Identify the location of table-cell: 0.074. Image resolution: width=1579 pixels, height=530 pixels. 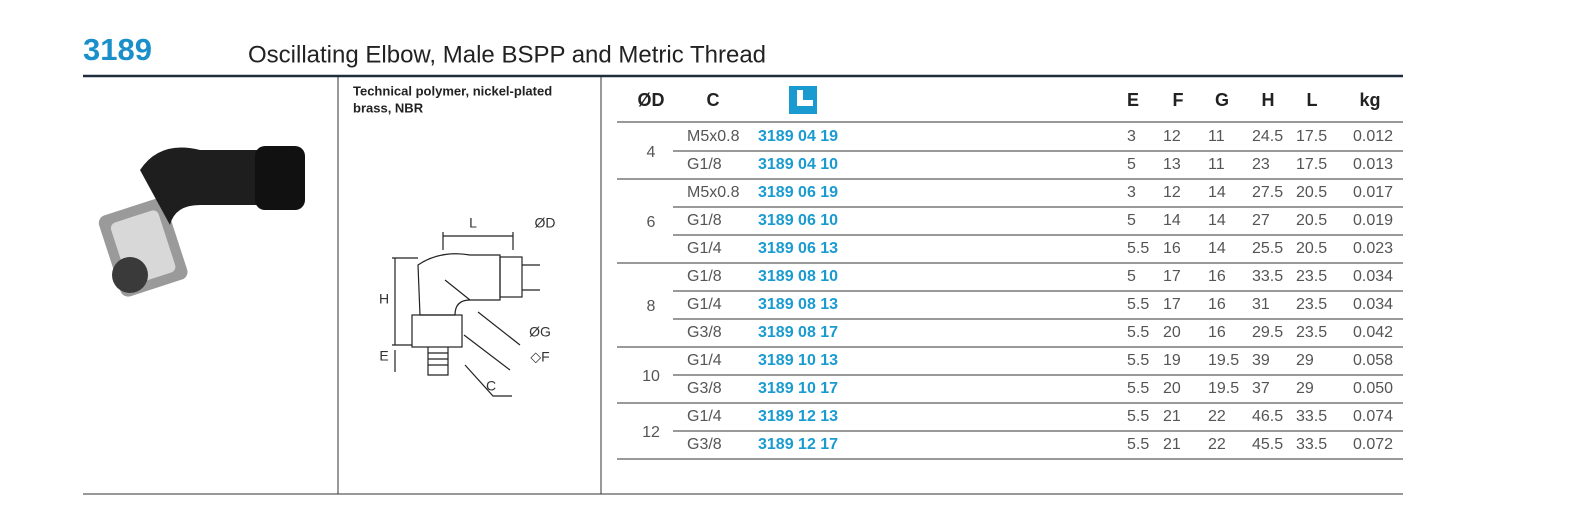
(1373, 416).